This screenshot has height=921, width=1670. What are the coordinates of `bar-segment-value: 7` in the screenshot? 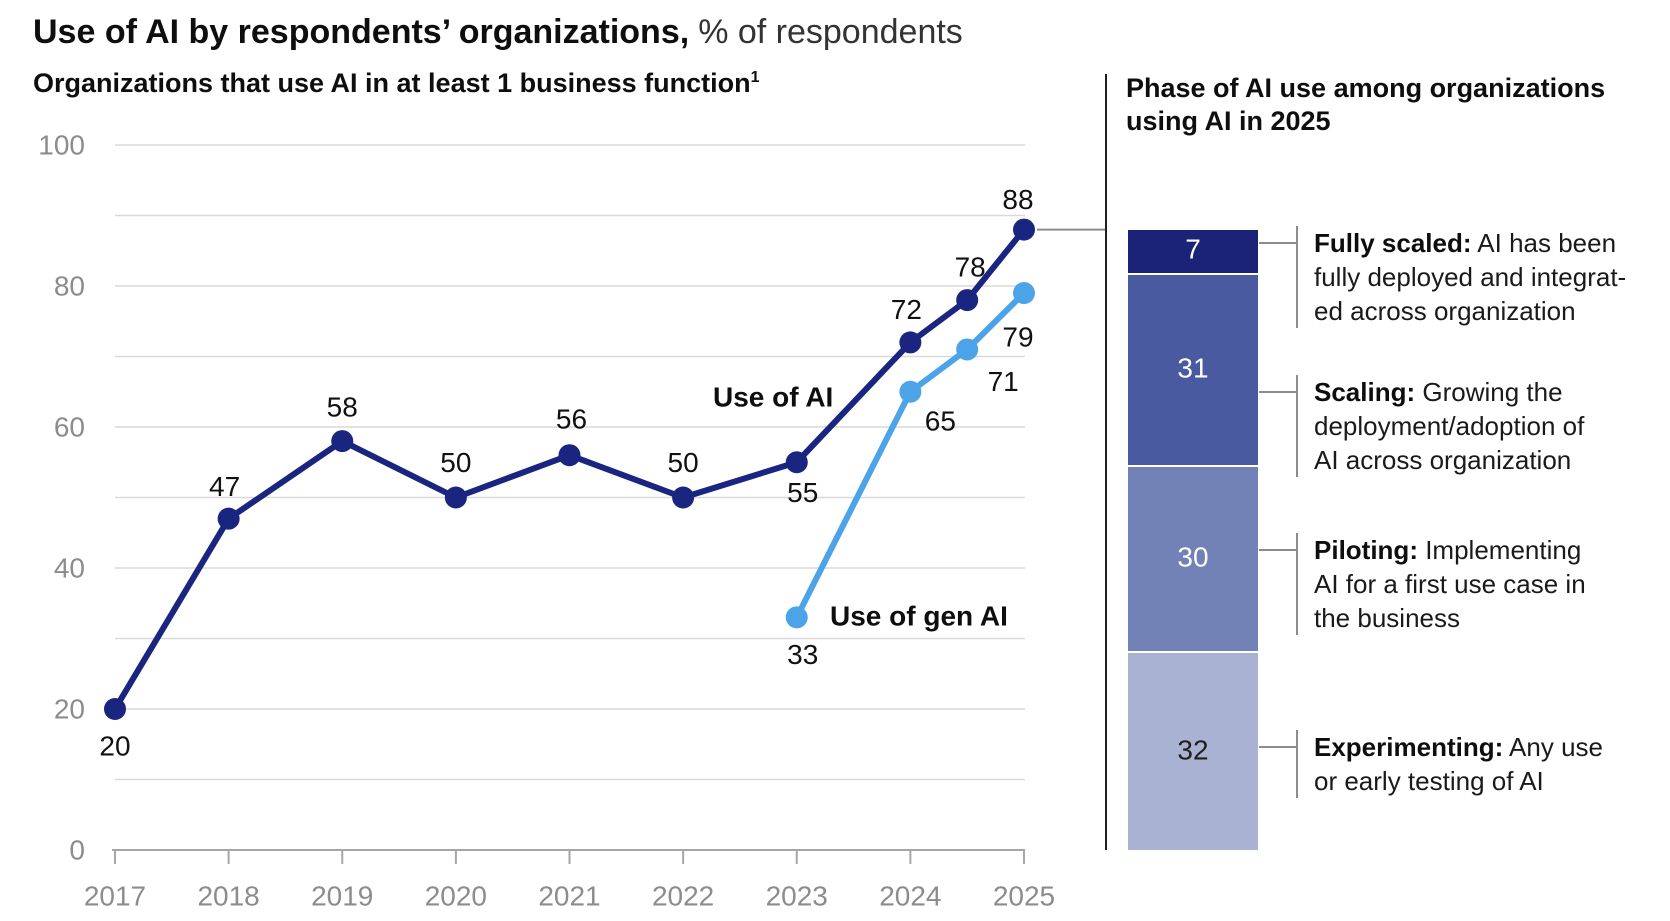 It's located at (1193, 250).